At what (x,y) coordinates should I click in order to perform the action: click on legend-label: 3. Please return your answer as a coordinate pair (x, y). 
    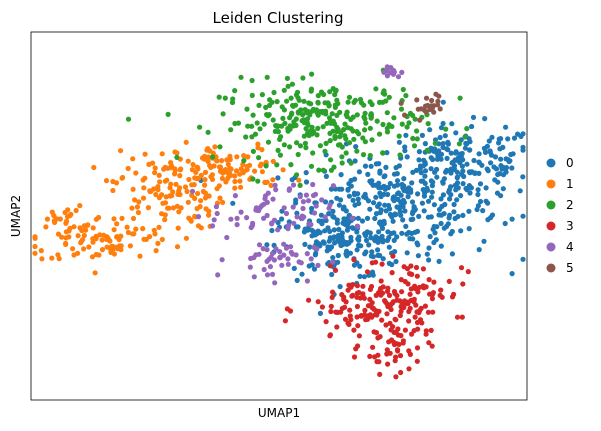
    Looking at the image, I should click on (570, 226).